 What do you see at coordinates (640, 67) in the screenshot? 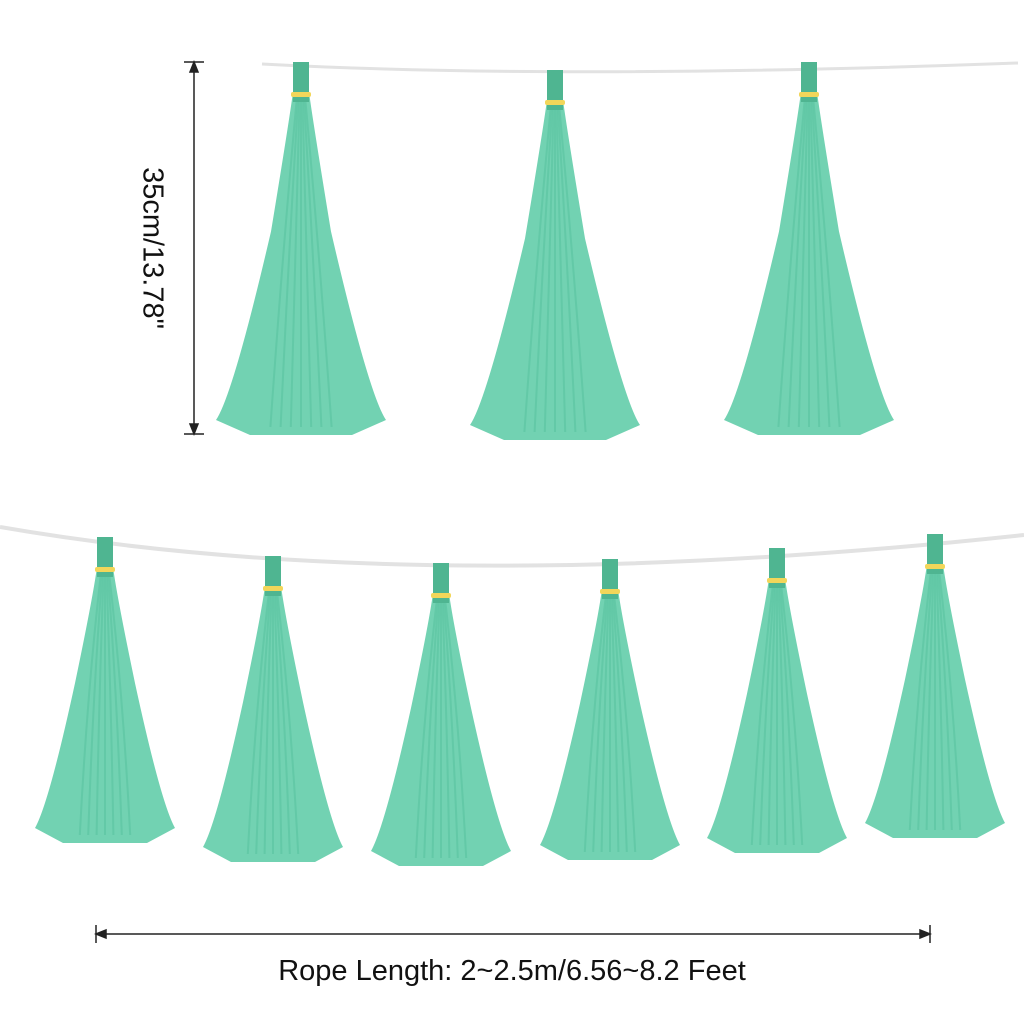
I see `top-rope` at bounding box center [640, 67].